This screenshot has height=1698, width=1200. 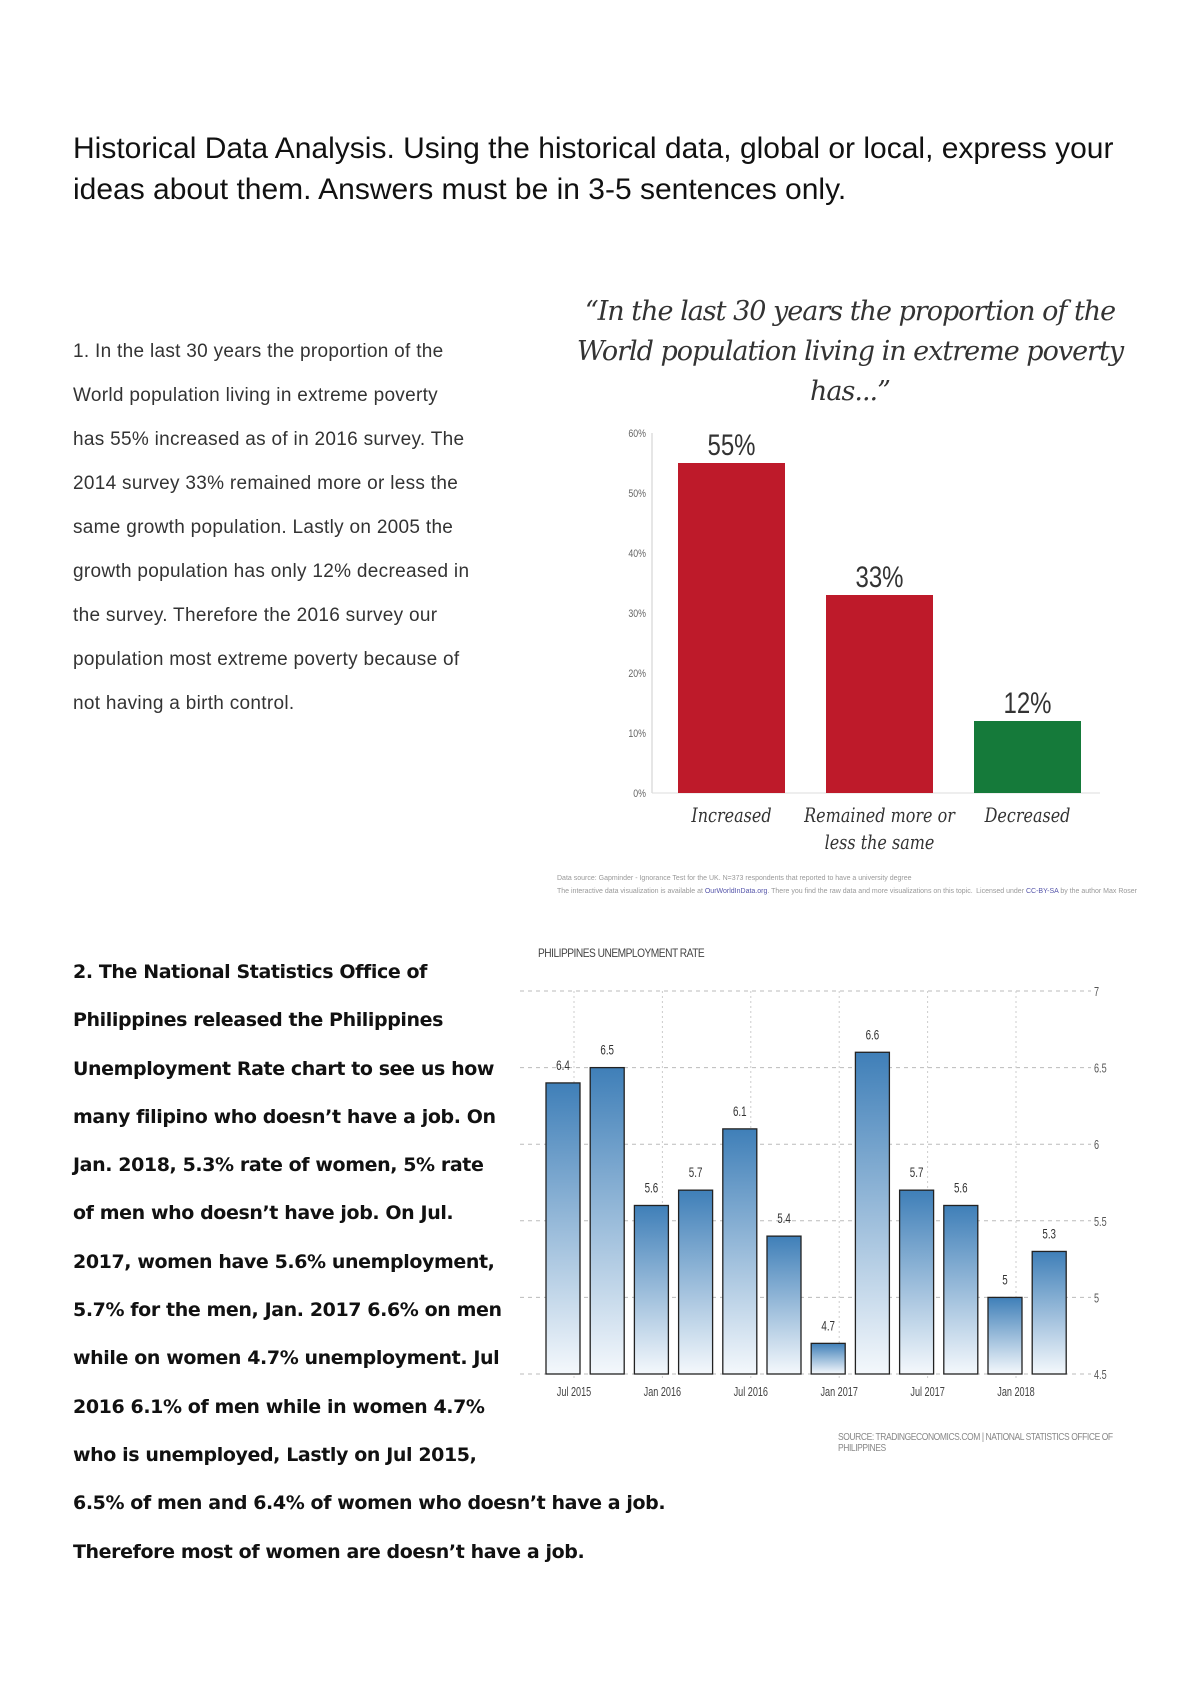 What do you see at coordinates (1096, 993) in the screenshot?
I see `y-tick-label: 7` at bounding box center [1096, 993].